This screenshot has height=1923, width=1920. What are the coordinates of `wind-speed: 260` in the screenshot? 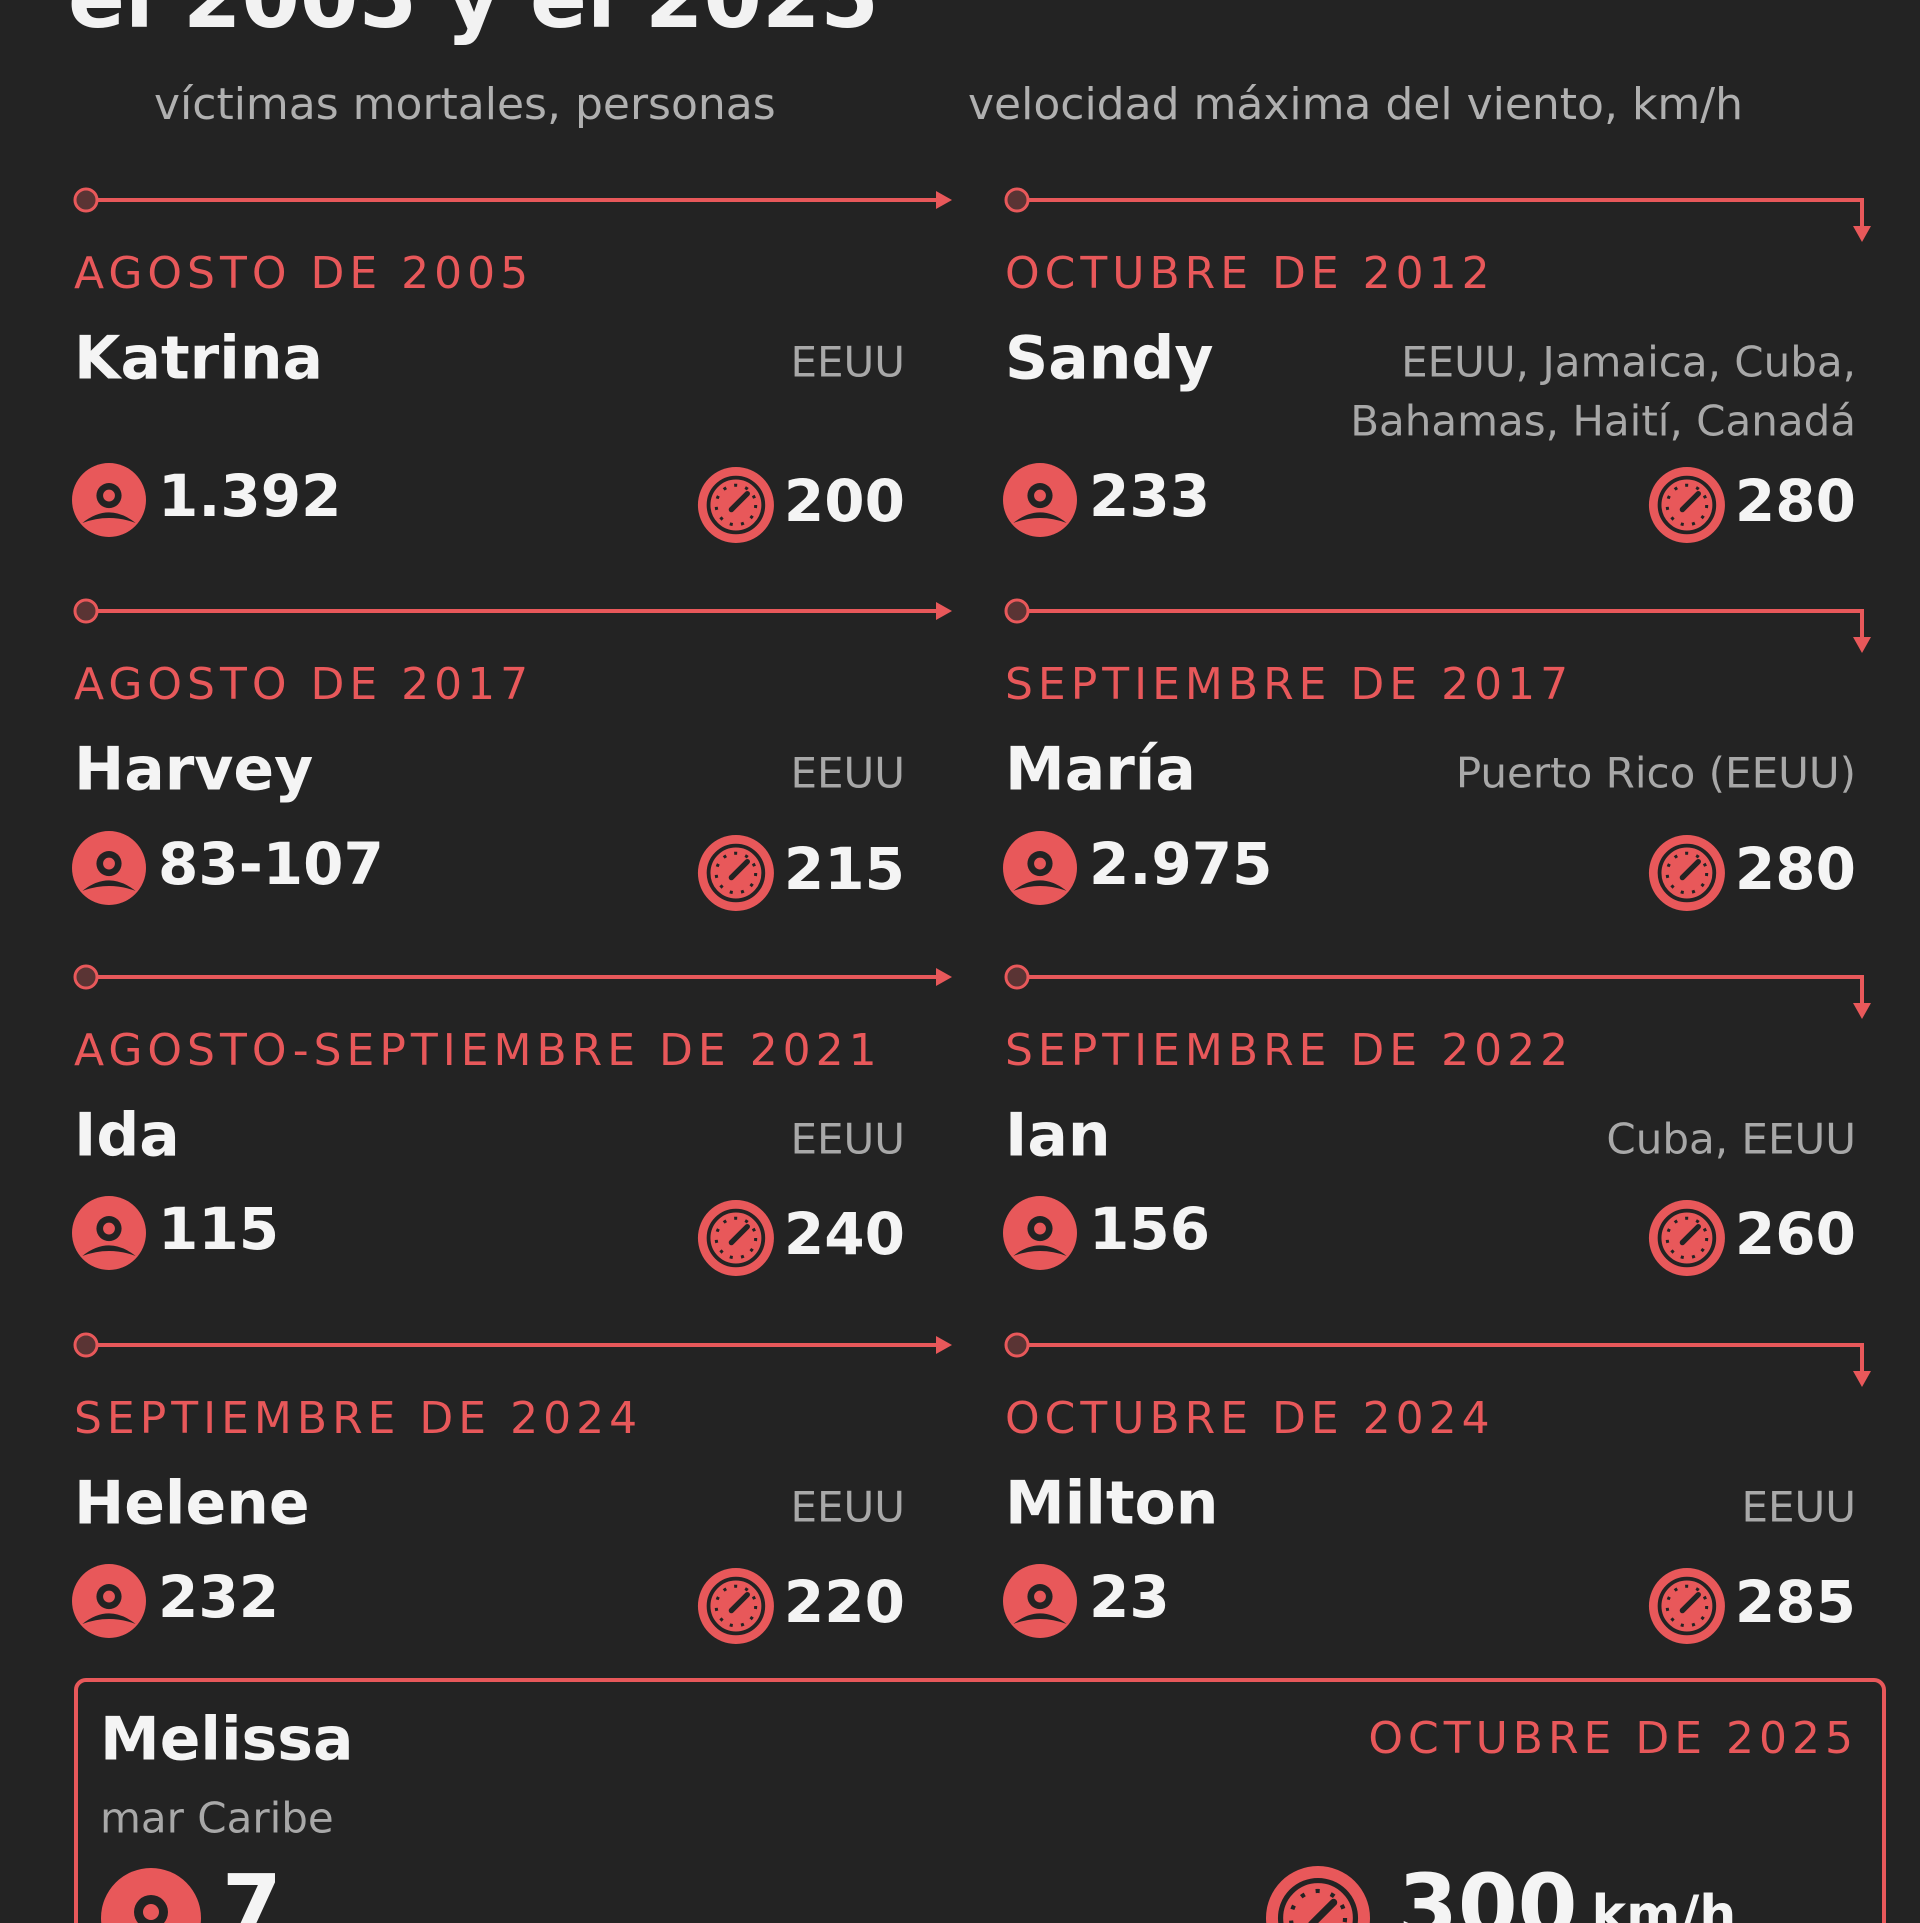 It's located at (1795, 1234).